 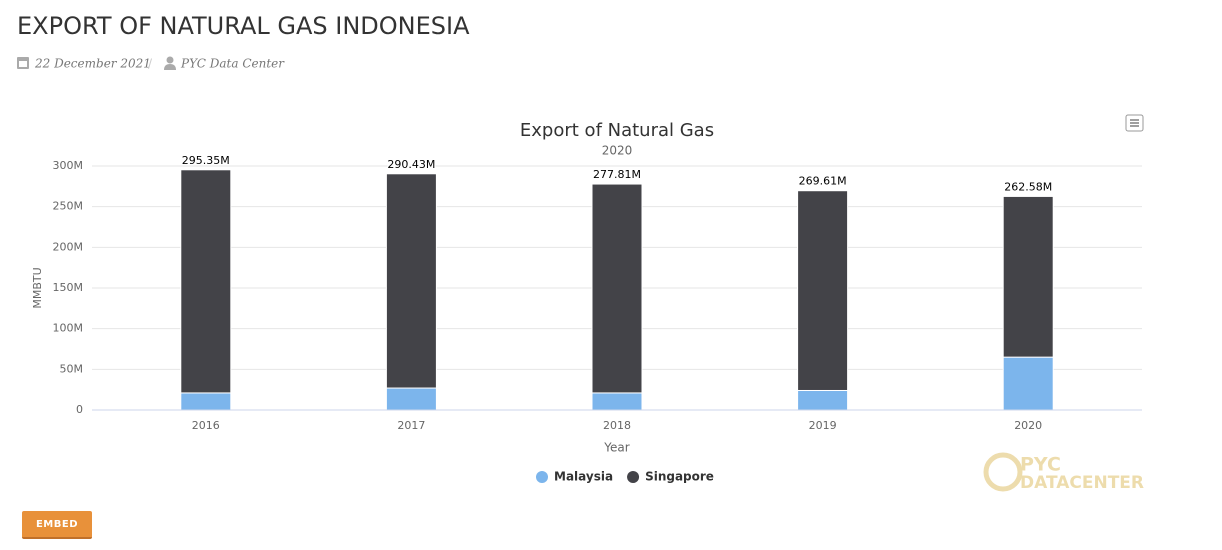 What do you see at coordinates (68, 206) in the screenshot?
I see `y-tick-label: 250M` at bounding box center [68, 206].